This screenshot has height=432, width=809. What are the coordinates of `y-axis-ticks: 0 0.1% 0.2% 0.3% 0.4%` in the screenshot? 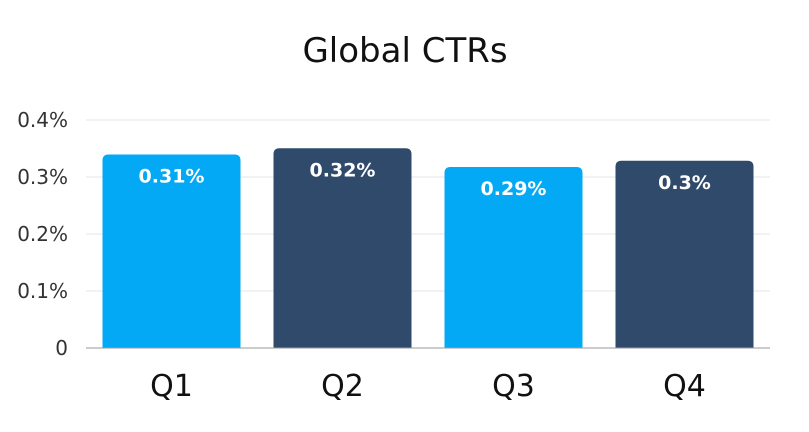 It's located at (42, 234).